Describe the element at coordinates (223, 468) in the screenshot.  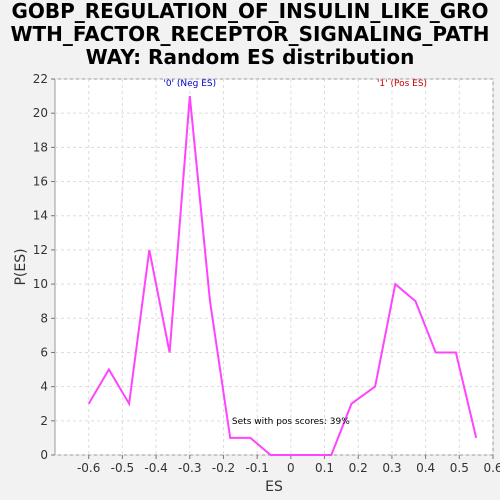
I see `x-tick-label: -0.2` at that location.